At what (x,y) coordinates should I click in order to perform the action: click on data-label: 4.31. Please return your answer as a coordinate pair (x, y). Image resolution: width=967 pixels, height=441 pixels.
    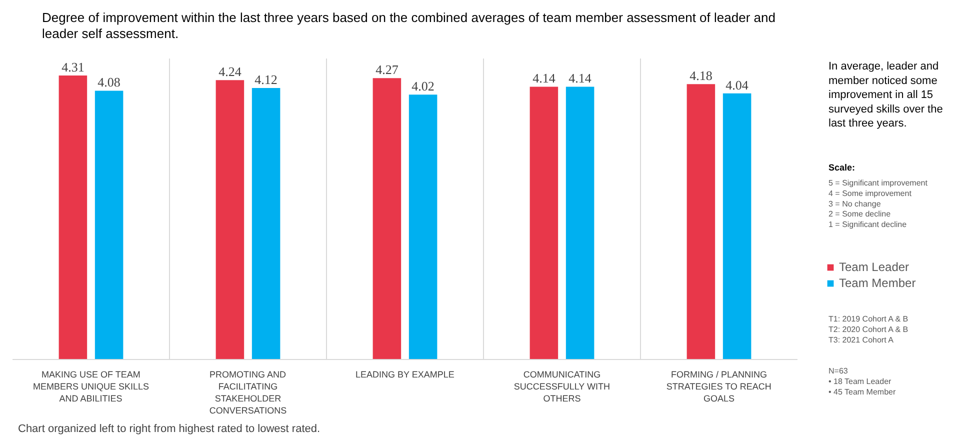
    Looking at the image, I should click on (73, 67).